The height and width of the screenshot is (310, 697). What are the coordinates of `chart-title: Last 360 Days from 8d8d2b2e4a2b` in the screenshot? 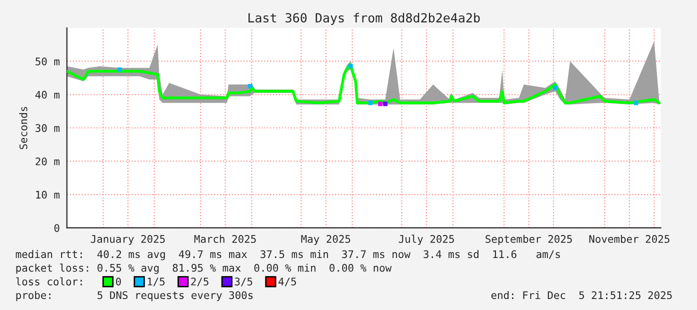 It's located at (364, 18).